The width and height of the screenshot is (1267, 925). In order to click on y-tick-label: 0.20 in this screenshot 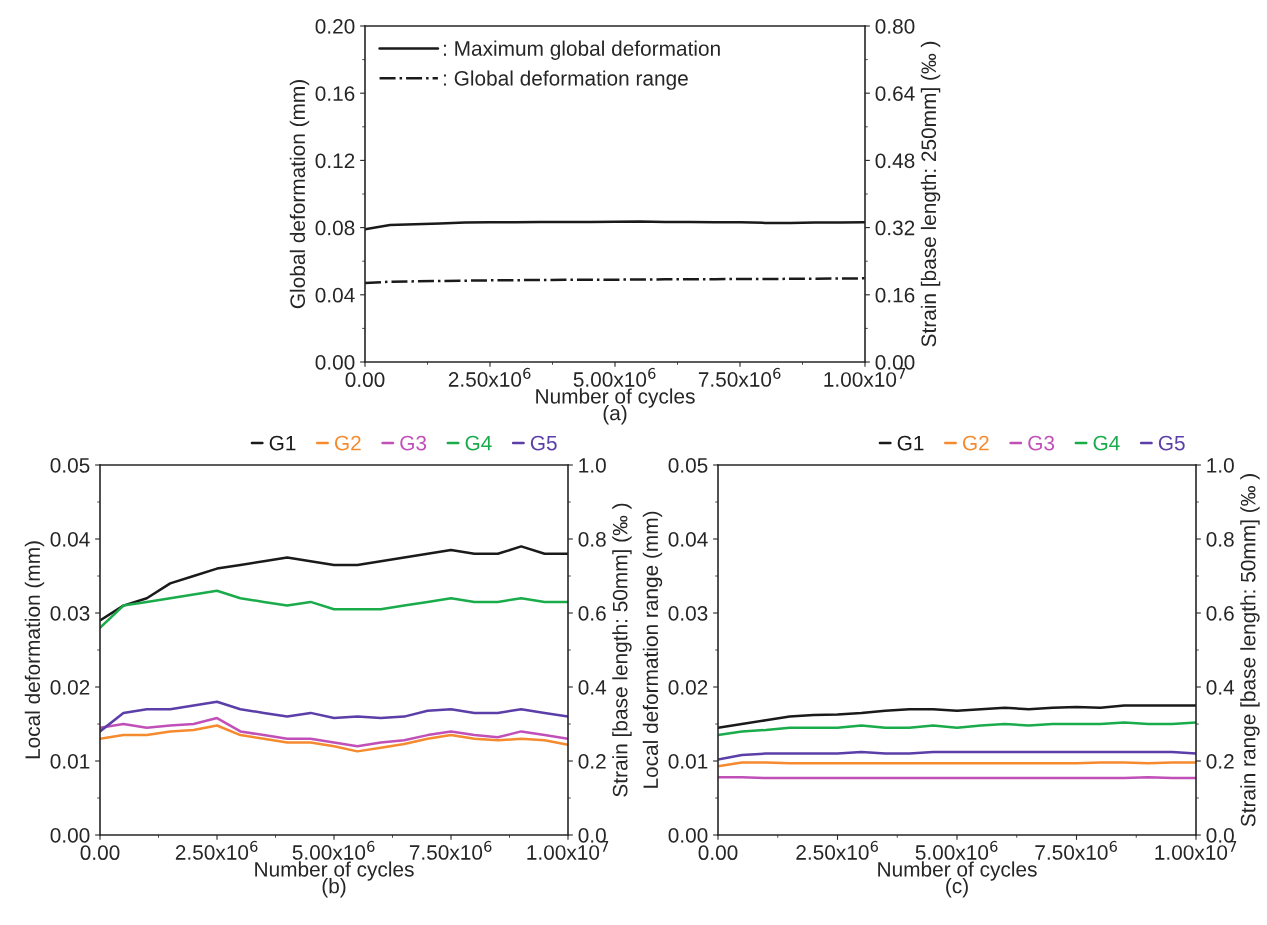, I will do `click(335, 26)`.